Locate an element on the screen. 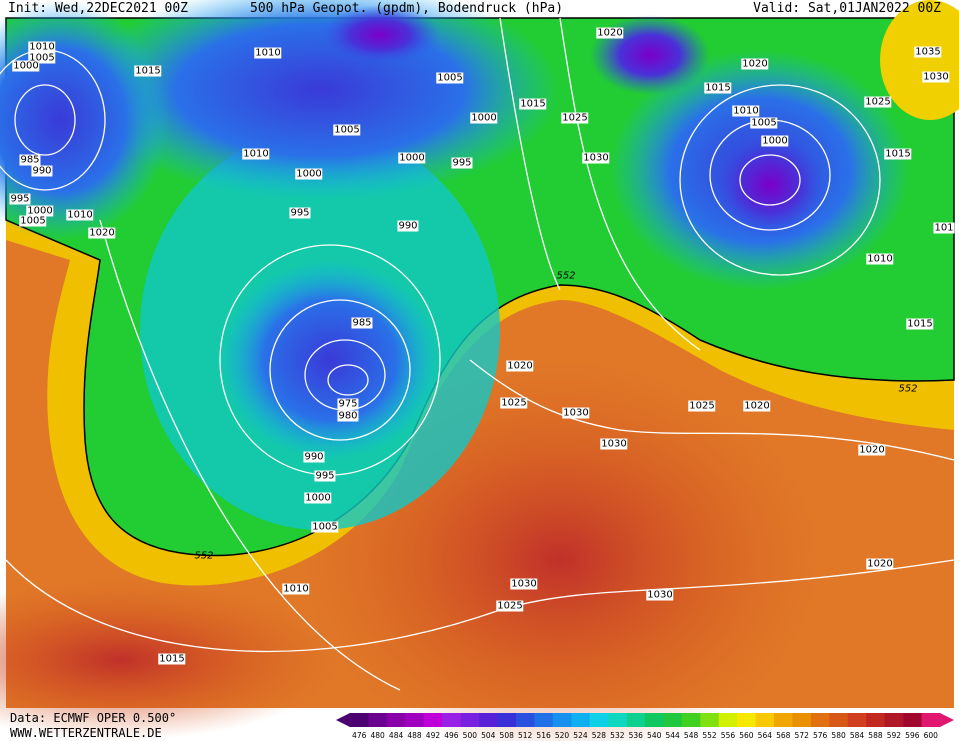 The image size is (959, 741). colorbar-label: 532 is located at coordinates (617, 735).